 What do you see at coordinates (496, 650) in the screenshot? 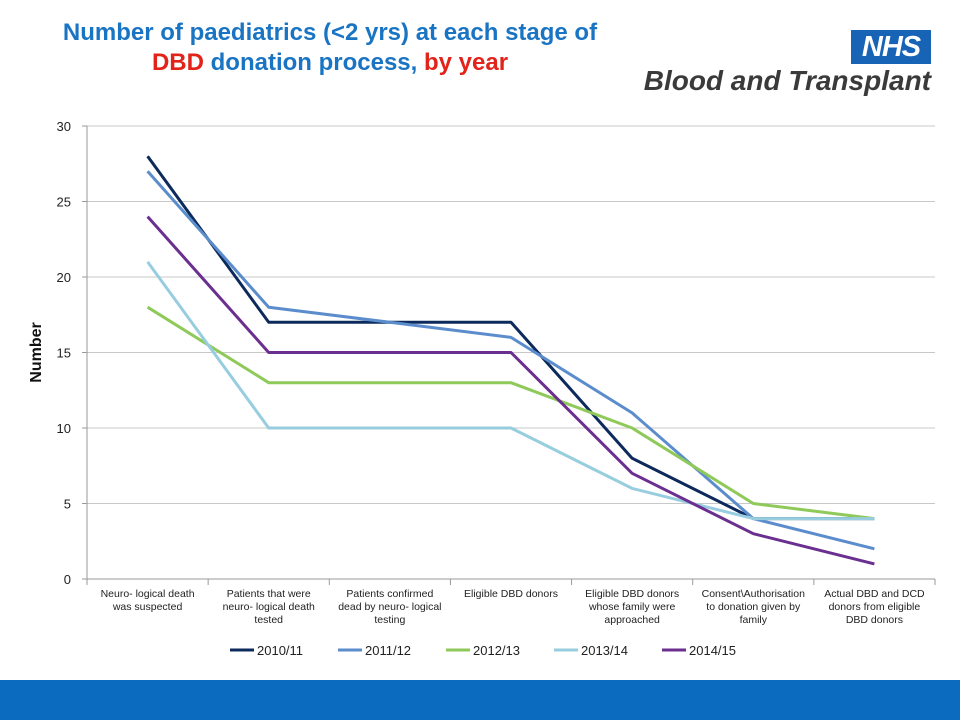
I see `legend-label: 2012/13` at bounding box center [496, 650].